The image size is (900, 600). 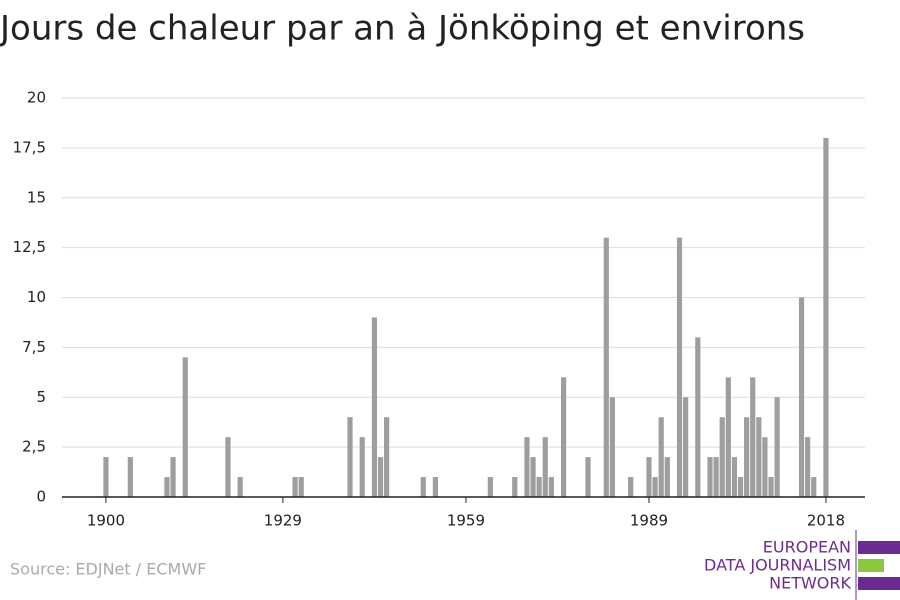 I want to click on y-tick-label: 5, so click(x=41, y=397).